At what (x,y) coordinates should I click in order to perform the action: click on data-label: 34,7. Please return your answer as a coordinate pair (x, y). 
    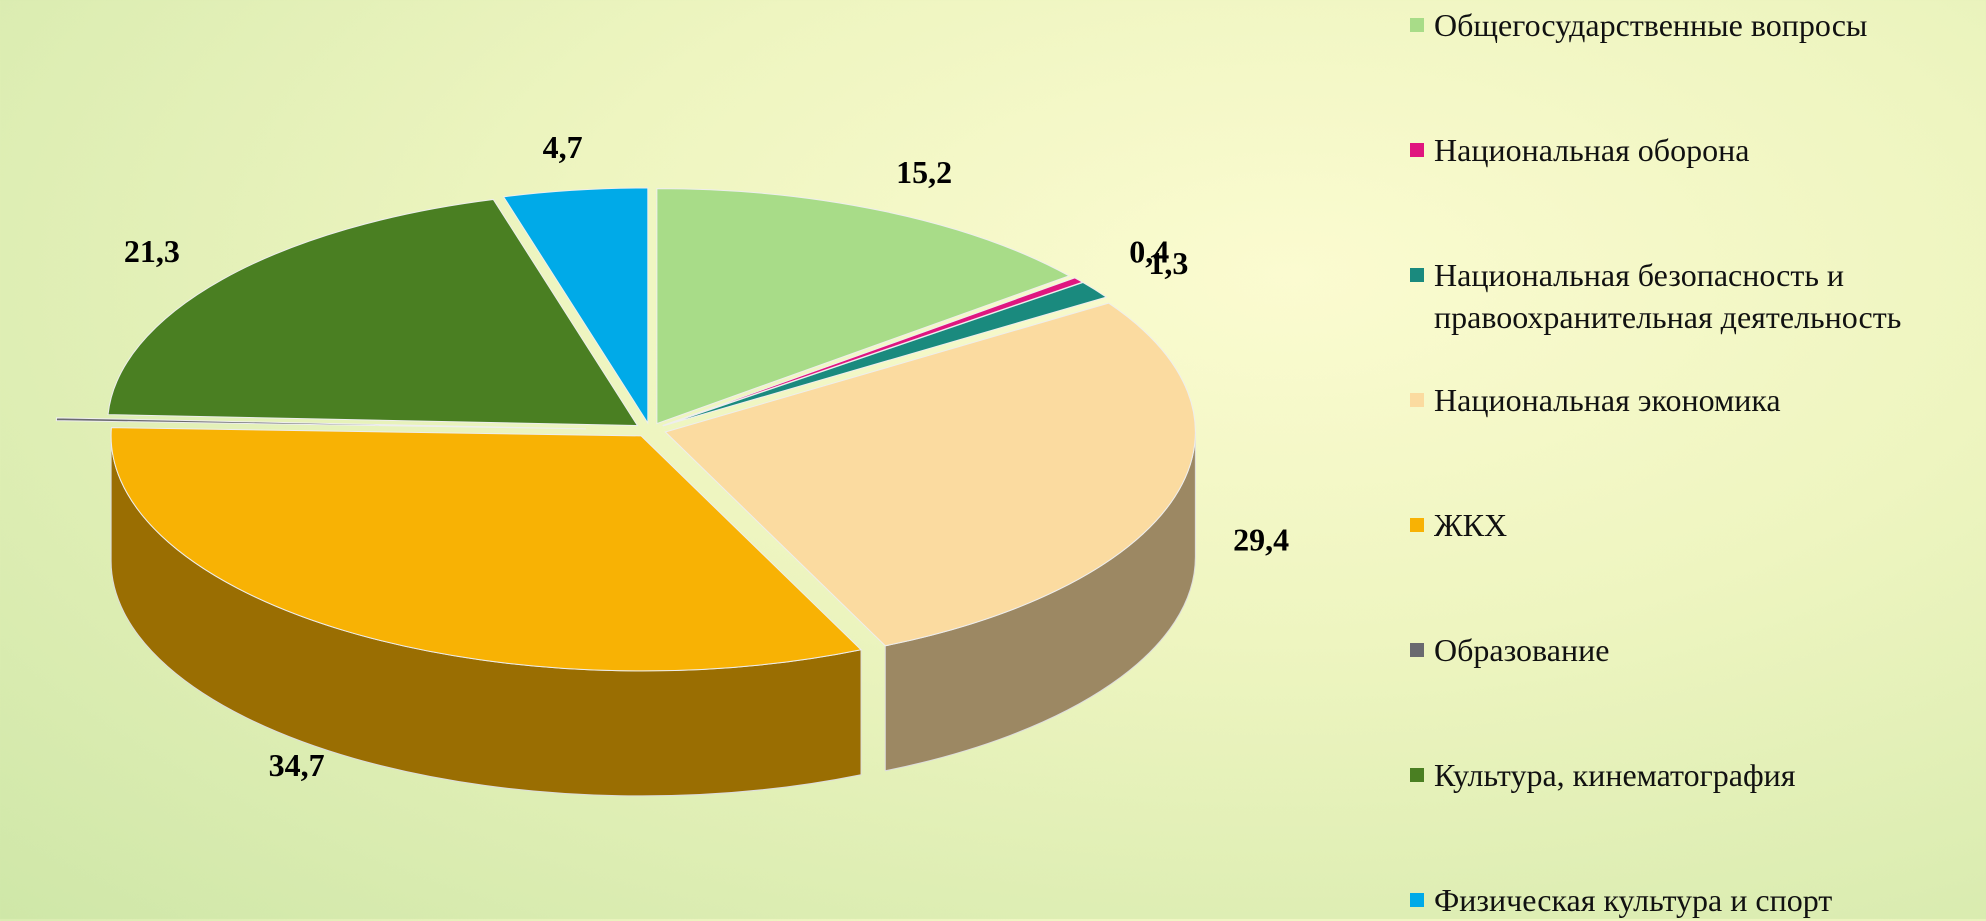
    Looking at the image, I should click on (297, 765).